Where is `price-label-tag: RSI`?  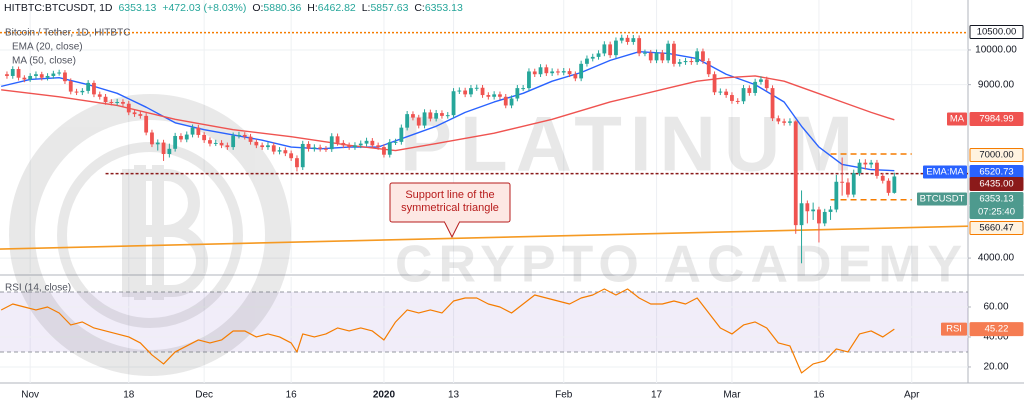 price-label-tag: RSI is located at coordinates (954, 329).